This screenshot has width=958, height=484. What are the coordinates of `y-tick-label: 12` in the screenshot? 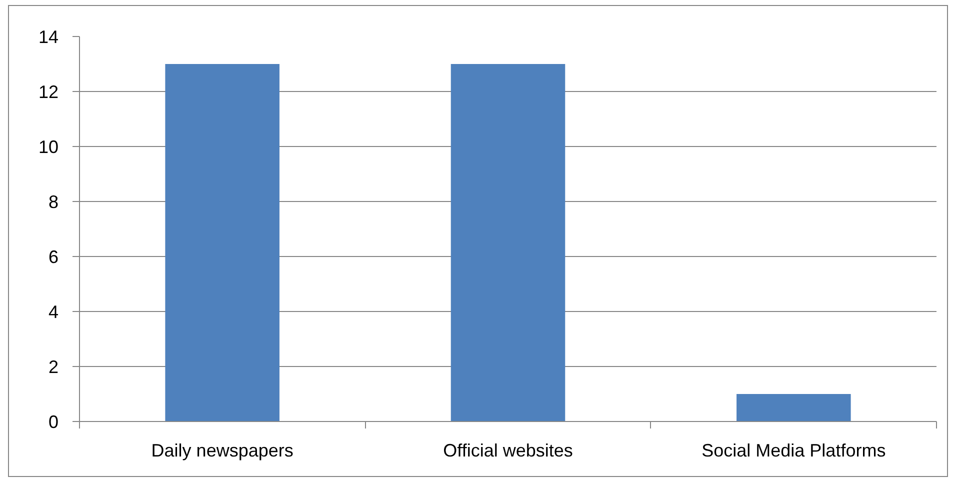 It's located at (48, 92).